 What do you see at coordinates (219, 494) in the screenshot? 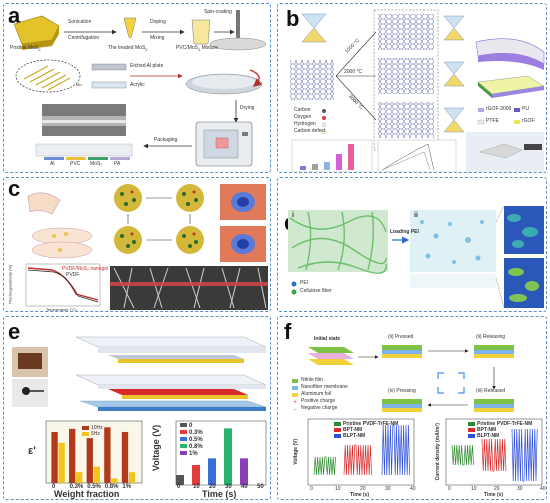
I see `e-right-xlabel: Time (s)` at bounding box center [219, 494].